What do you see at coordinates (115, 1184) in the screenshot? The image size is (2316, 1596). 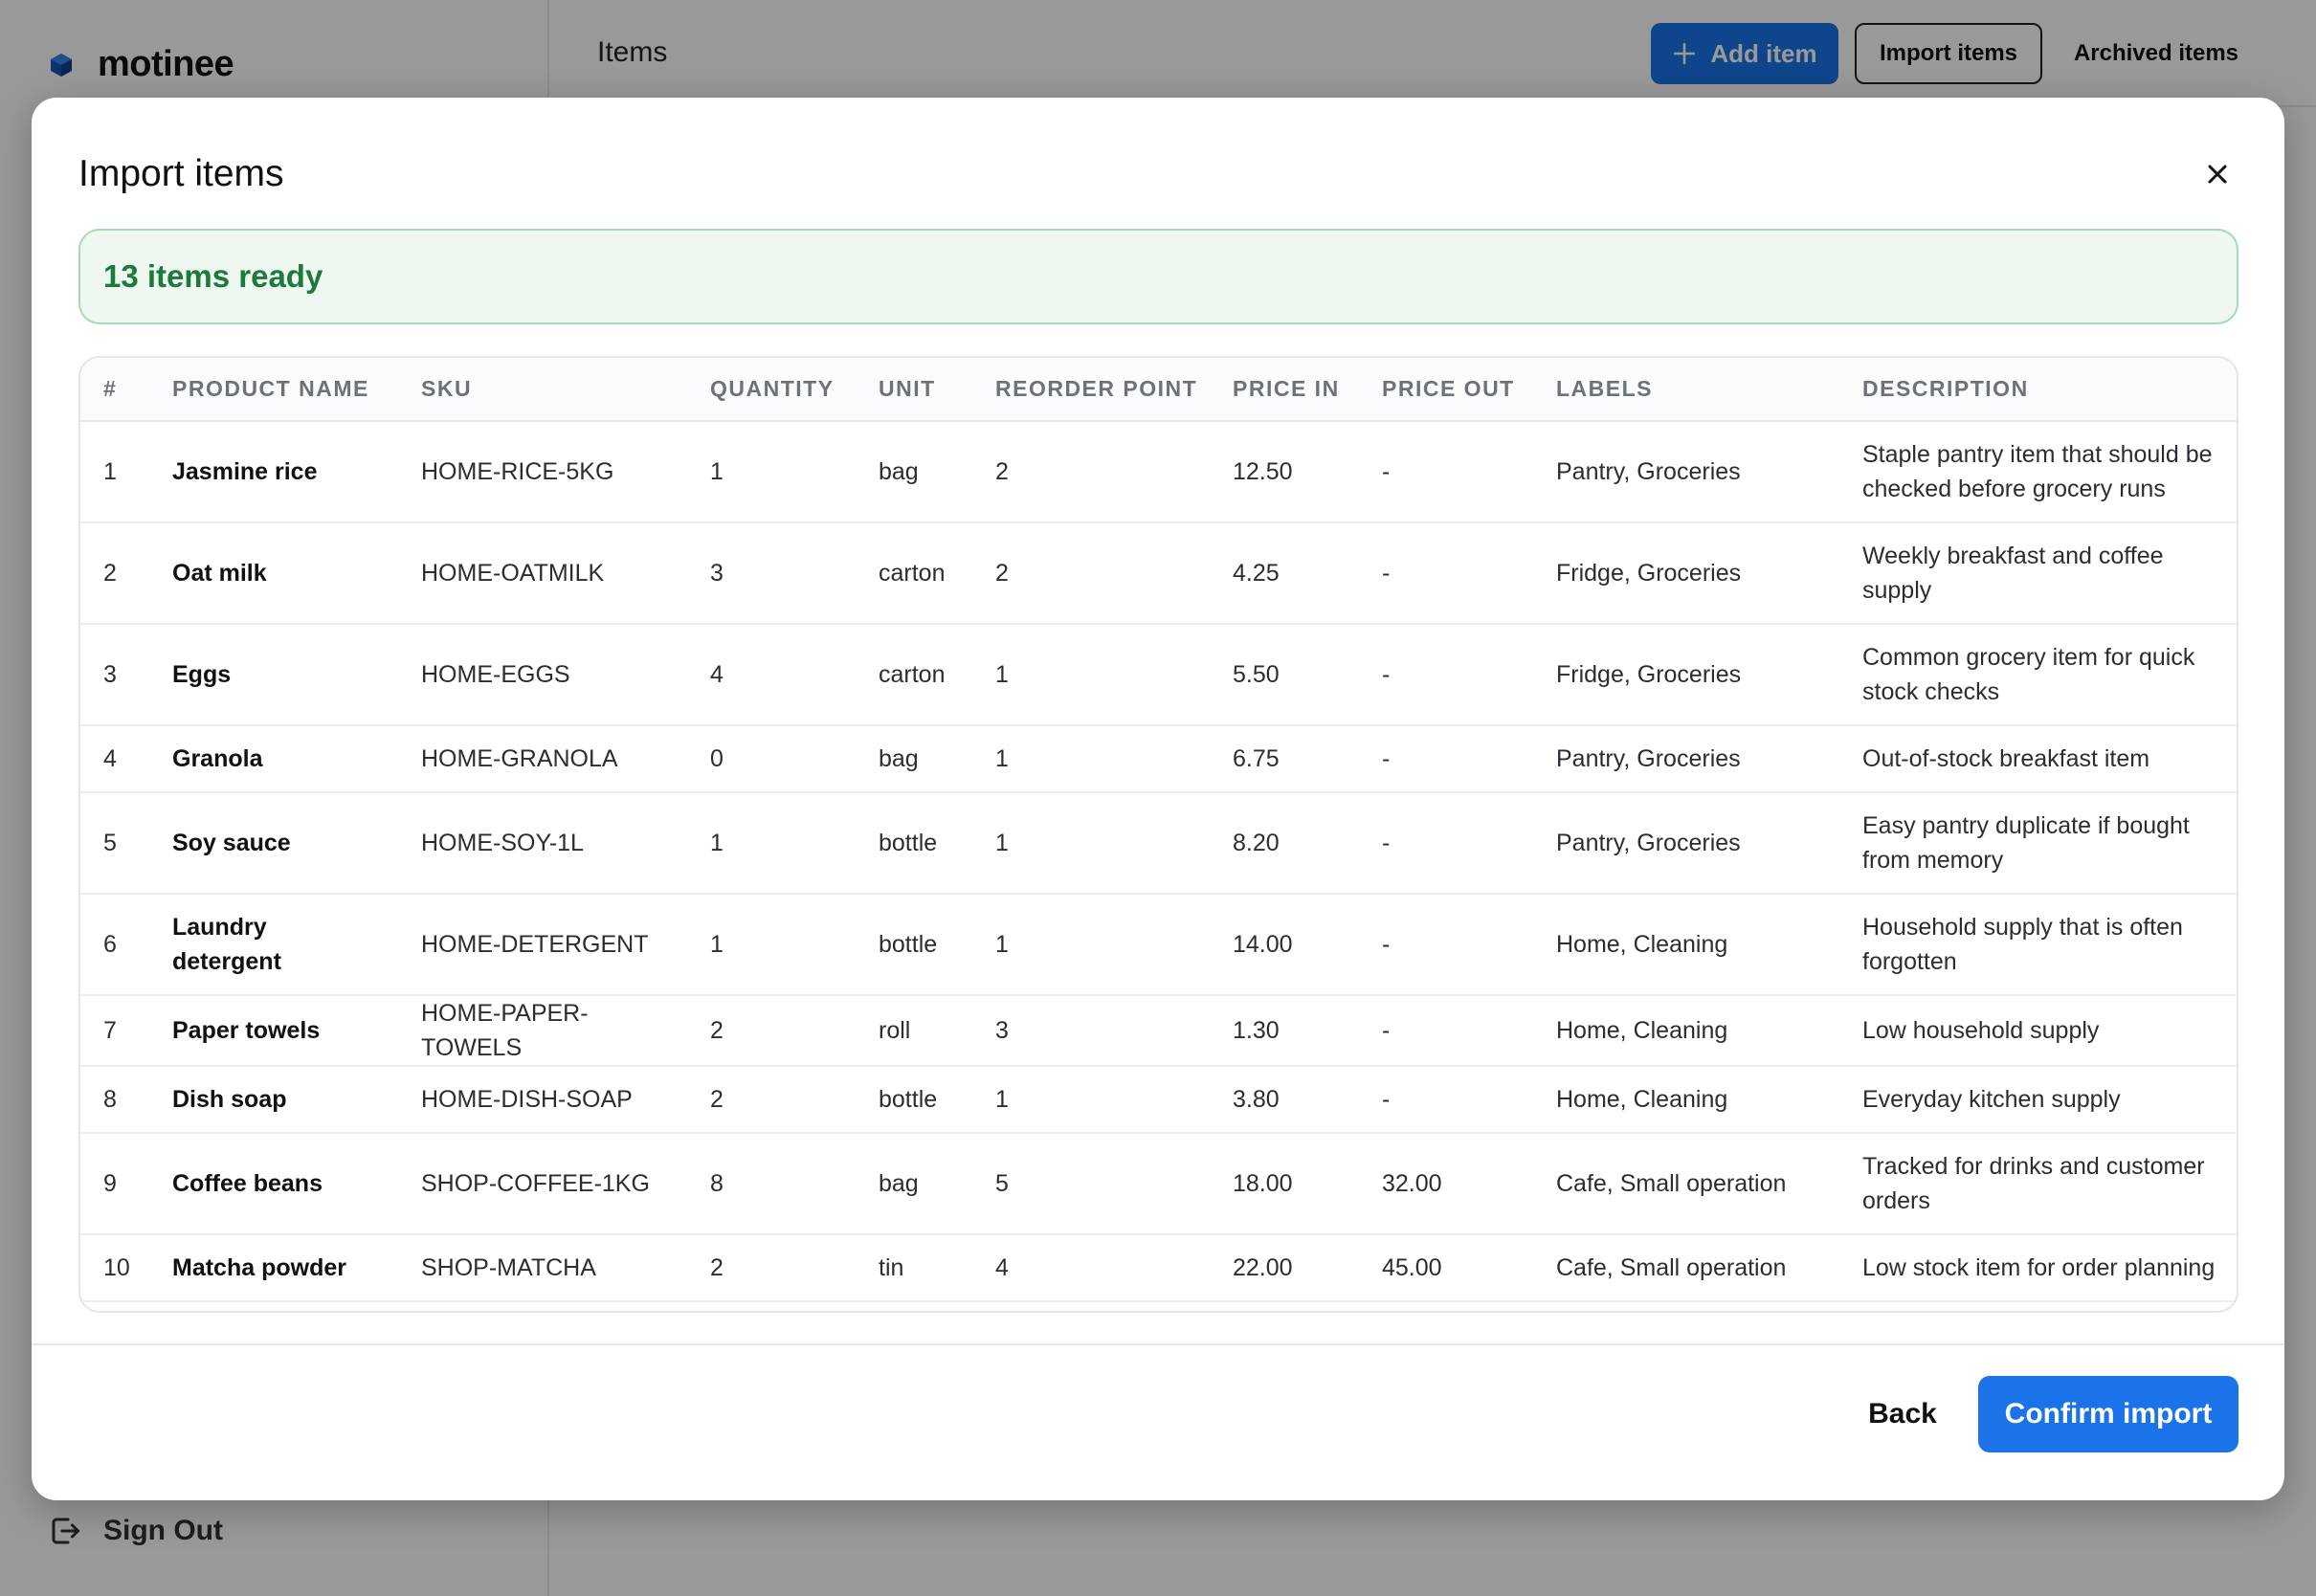 I see `row-number: 9` at bounding box center [115, 1184].